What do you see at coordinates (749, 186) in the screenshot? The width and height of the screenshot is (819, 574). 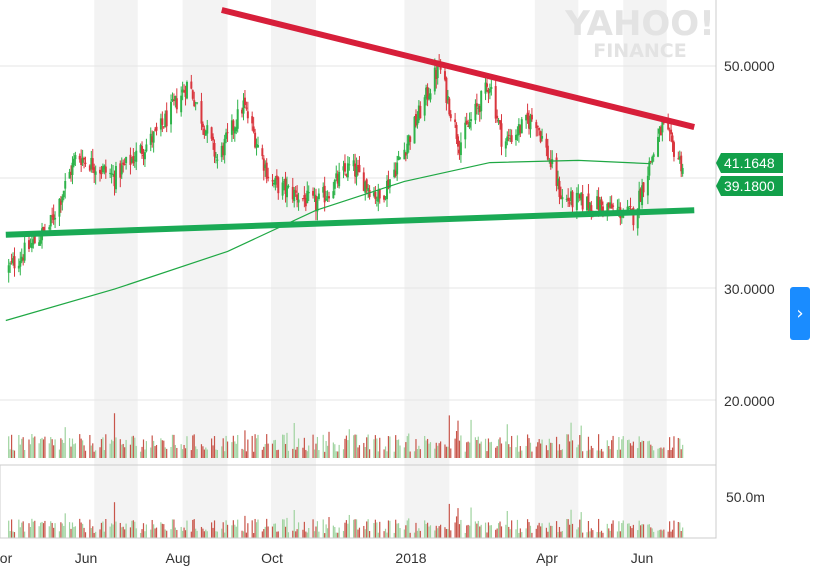 I see `price-tag-lower: 39.1800` at bounding box center [749, 186].